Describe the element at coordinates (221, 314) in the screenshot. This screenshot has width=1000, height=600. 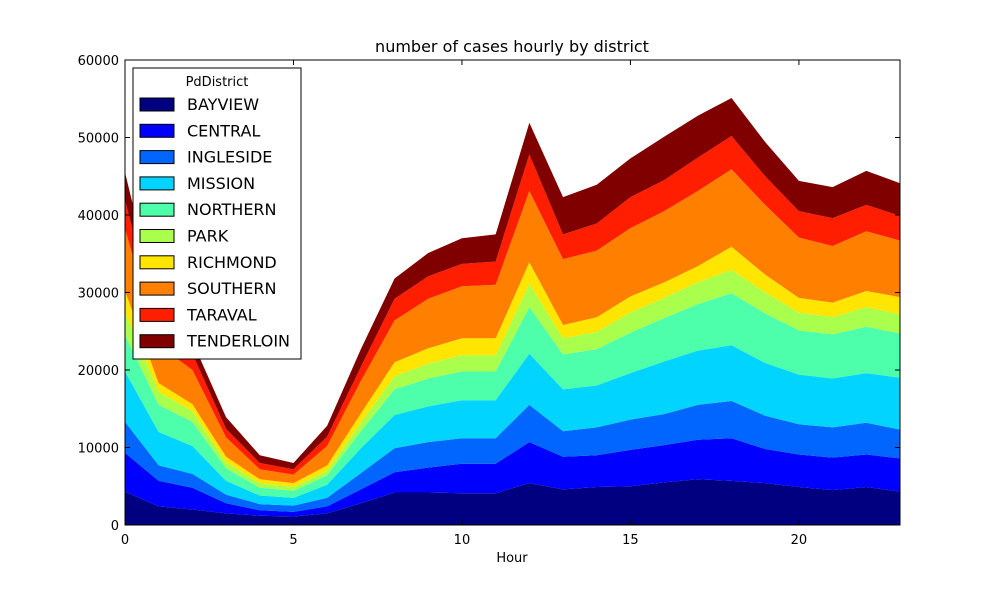
I see `legend-label-taraval: TARAVAL` at that location.